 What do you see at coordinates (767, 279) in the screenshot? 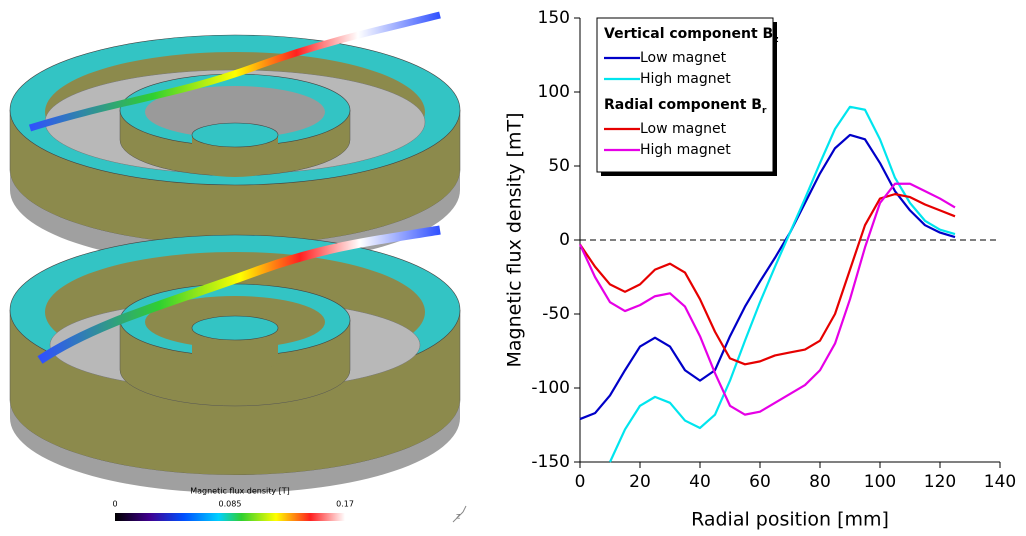
I see `series-line` at bounding box center [767, 279].